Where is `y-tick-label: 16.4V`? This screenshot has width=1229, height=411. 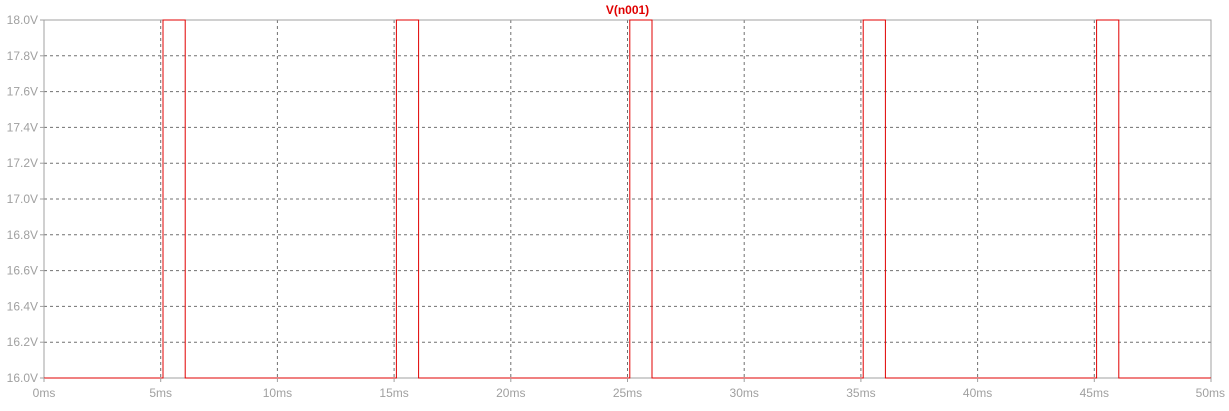 y-tick-label: 16.4V is located at coordinates (22, 306).